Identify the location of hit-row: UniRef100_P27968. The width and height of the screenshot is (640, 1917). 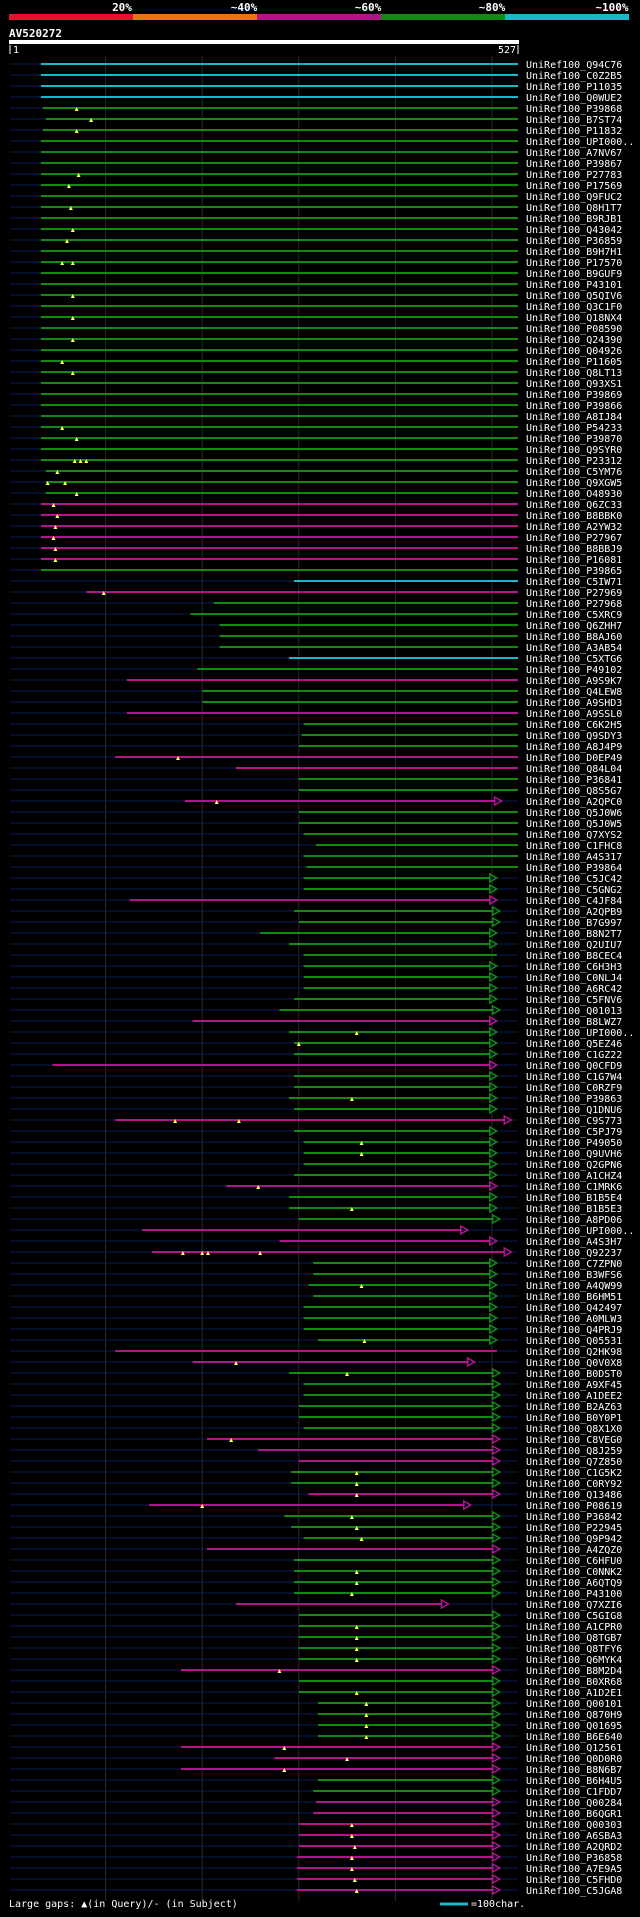
(316, 604).